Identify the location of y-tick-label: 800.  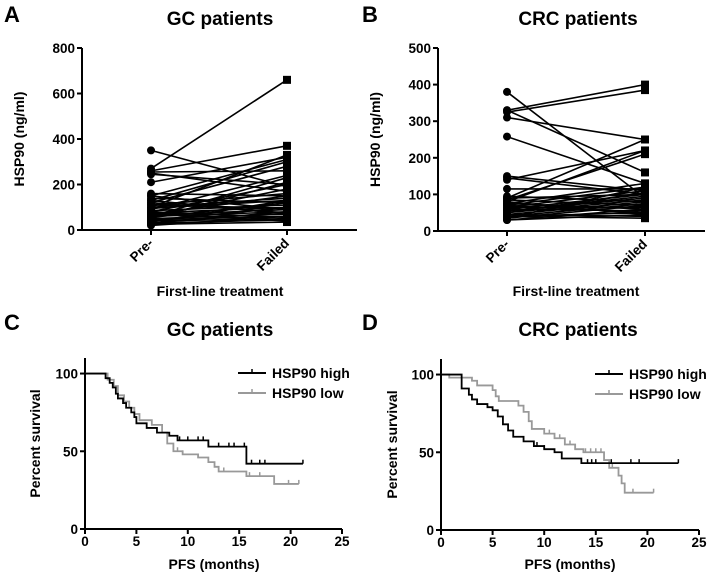
(63, 48).